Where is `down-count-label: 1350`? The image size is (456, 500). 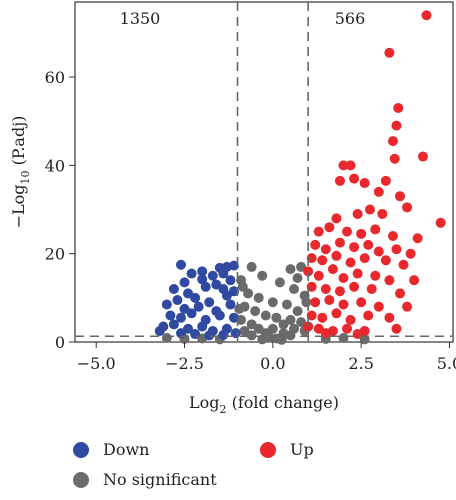
down-count-label: 1350 is located at coordinates (140, 18).